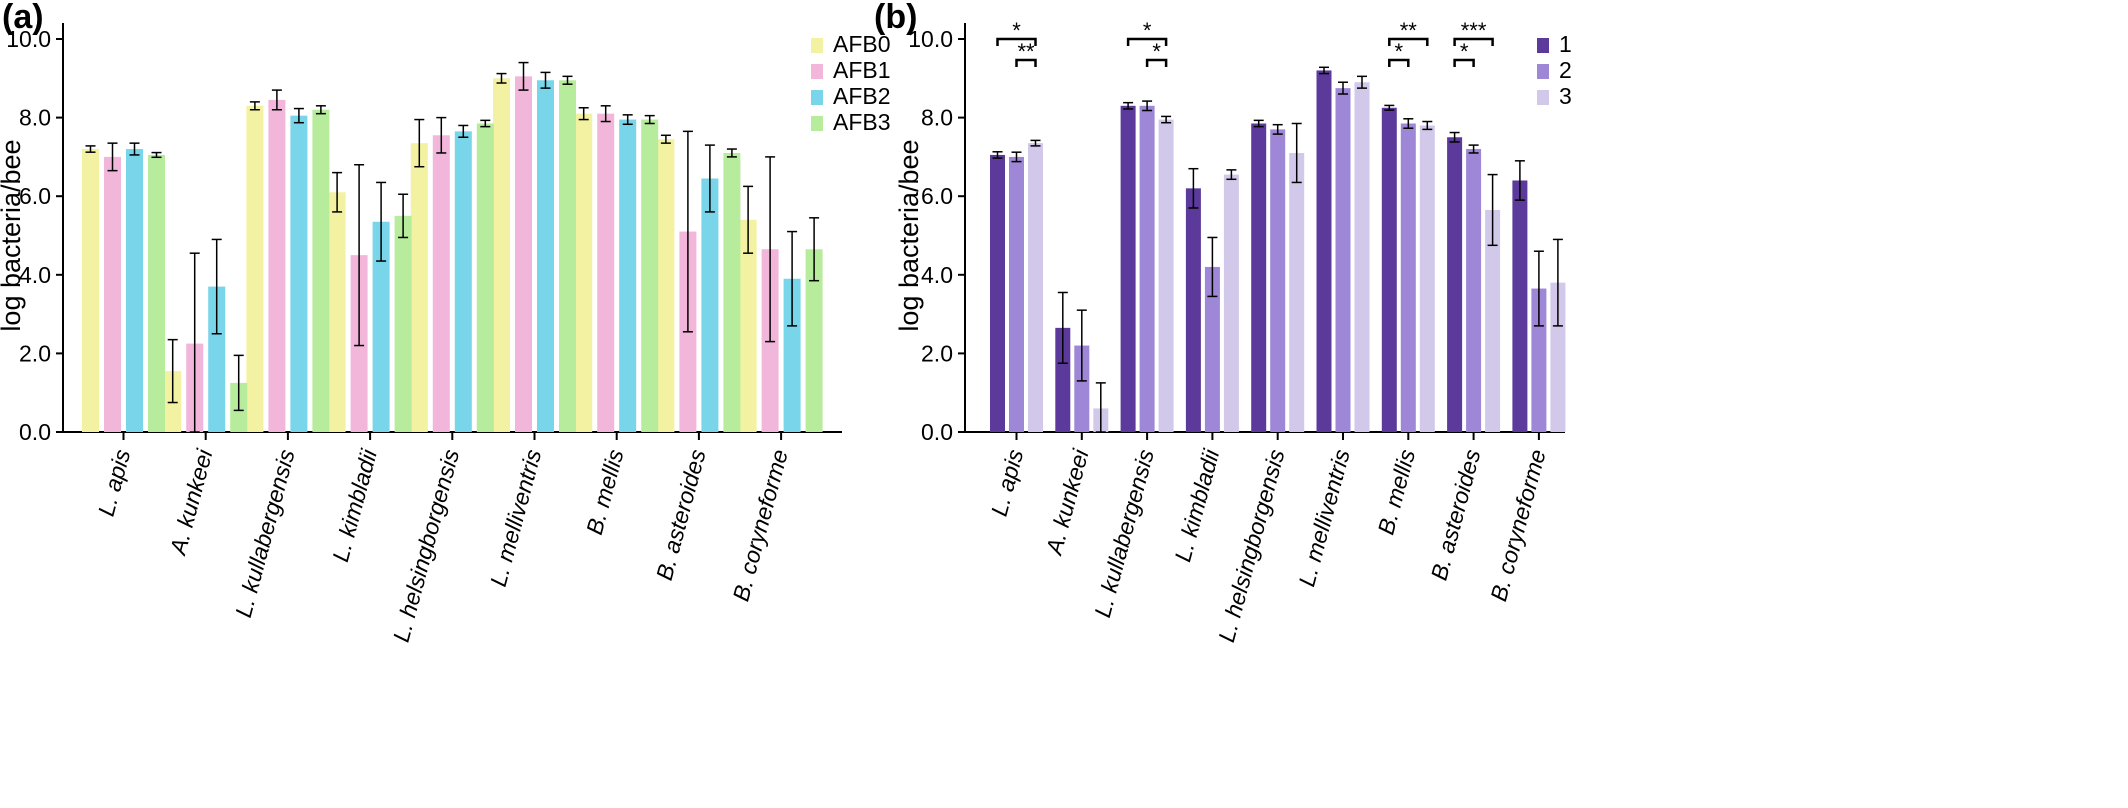 This screenshot has width=2128, height=808. Describe the element at coordinates (265, 533) in the screenshot. I see `panel-a-category-label: L. kullabergensis` at that location.